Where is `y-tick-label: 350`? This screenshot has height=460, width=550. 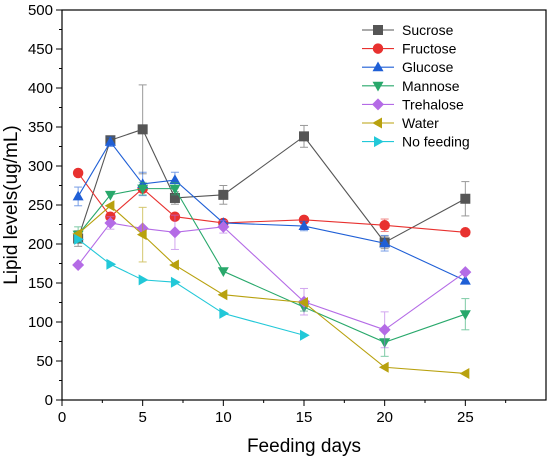 y-tick-label: 350 is located at coordinates (40, 127).